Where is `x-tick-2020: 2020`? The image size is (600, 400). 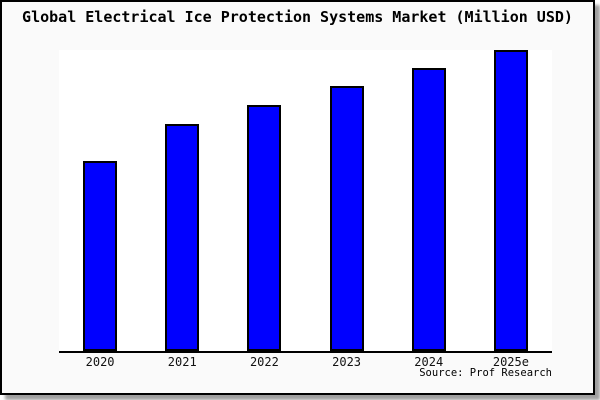 x-tick-2020: 2020 is located at coordinates (100, 362).